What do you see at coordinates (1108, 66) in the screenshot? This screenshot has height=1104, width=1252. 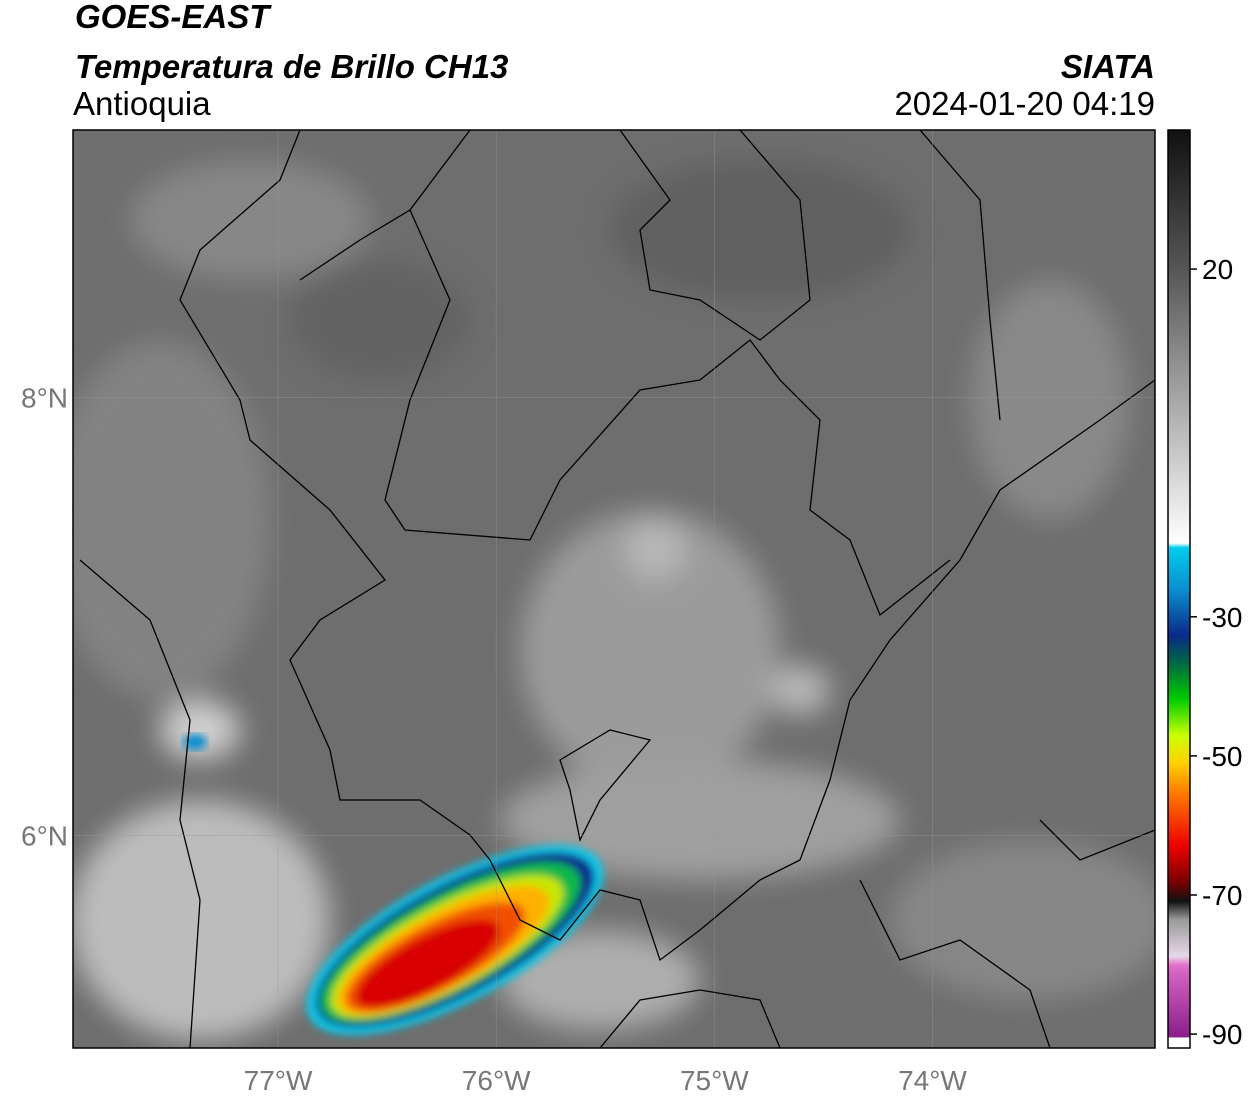 I see `source: SIATA` at bounding box center [1108, 66].